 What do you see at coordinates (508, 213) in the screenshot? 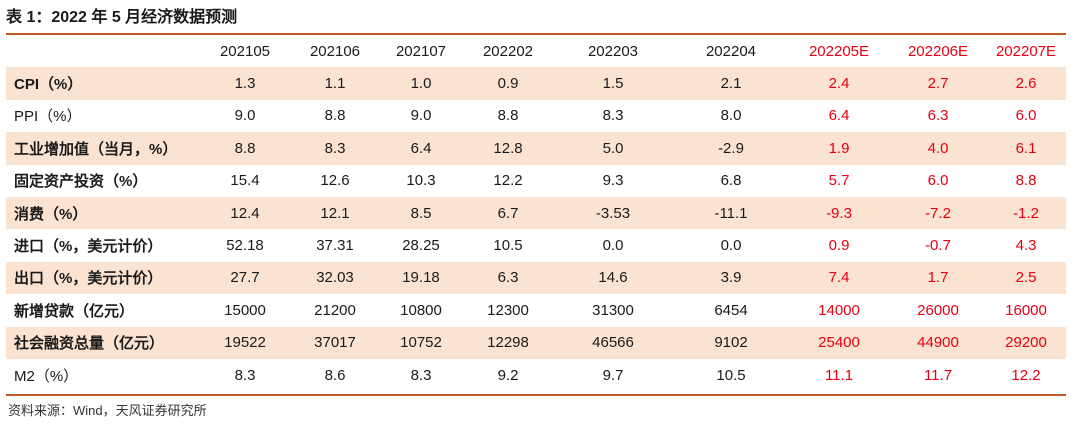
I see `data-cell: 6.7` at bounding box center [508, 213].